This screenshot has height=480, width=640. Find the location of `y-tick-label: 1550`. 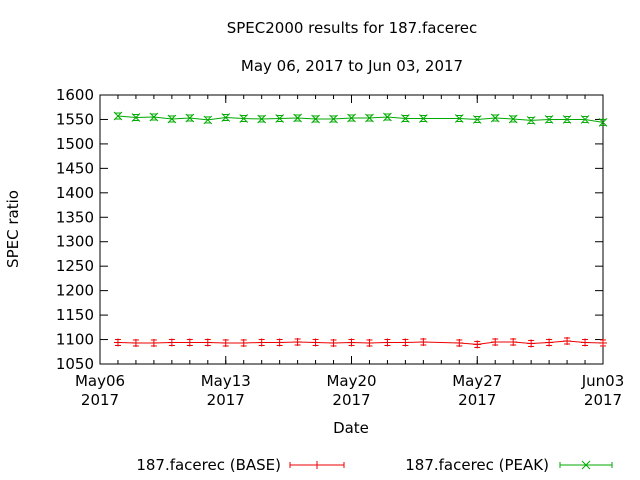

y-tick-label: 1550 is located at coordinates (75, 119).